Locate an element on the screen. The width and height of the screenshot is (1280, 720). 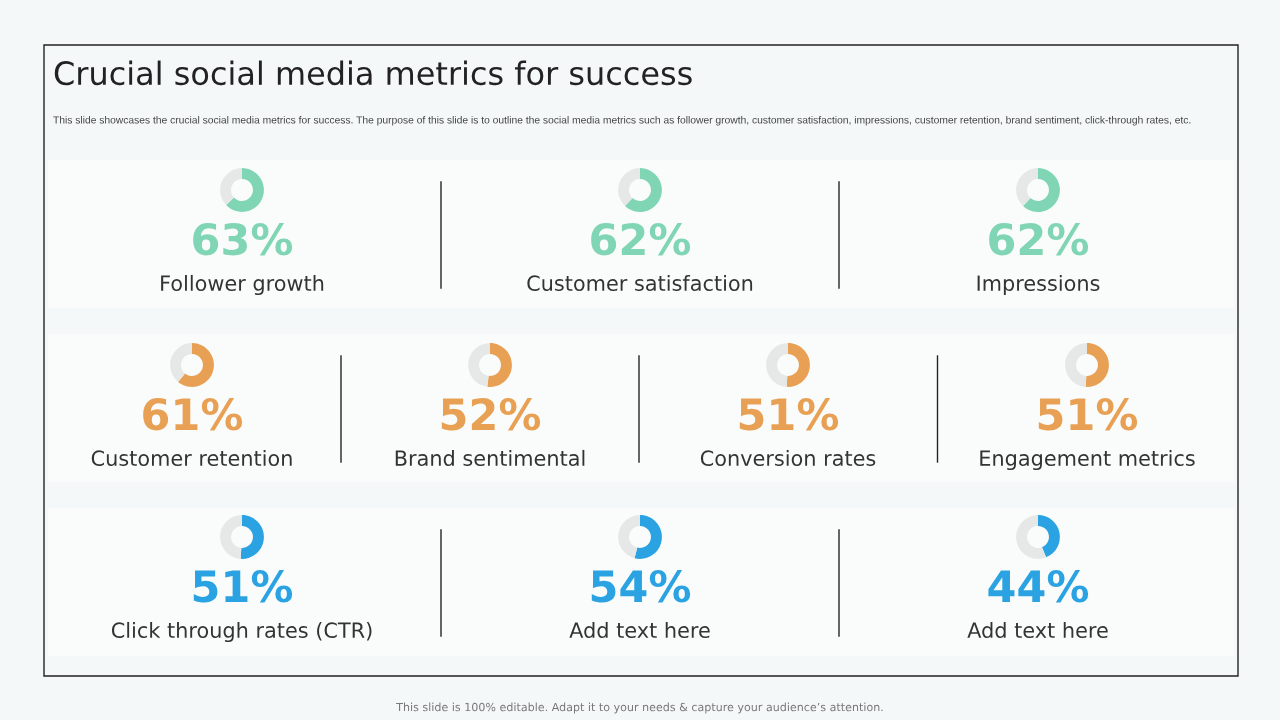
data-label: 54% is located at coordinates (641, 586).